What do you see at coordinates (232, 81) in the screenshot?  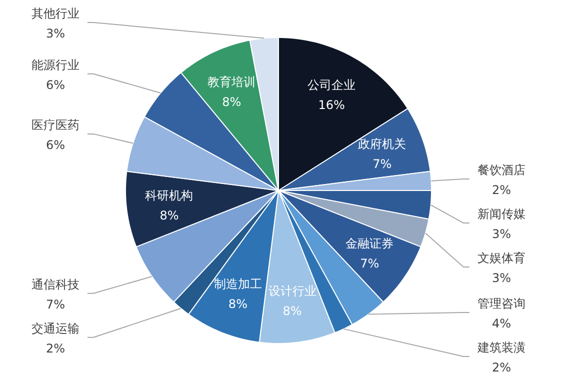 I see `slice-label: 教育培训` at bounding box center [232, 81].